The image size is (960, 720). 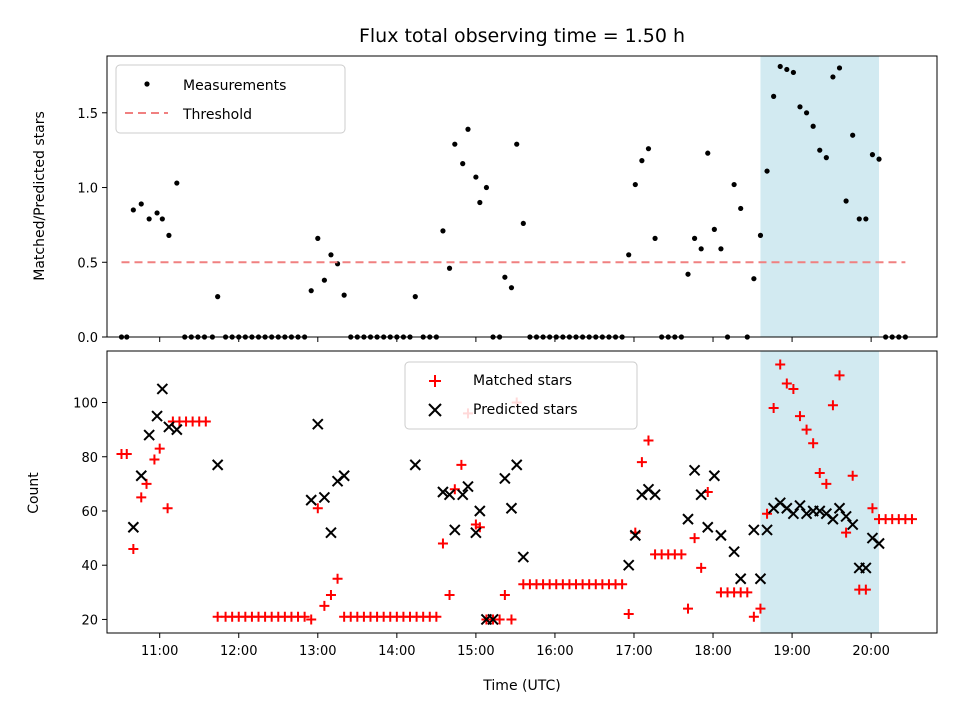 I want to click on matched-stars-legend-marker, so click(x=435, y=381).